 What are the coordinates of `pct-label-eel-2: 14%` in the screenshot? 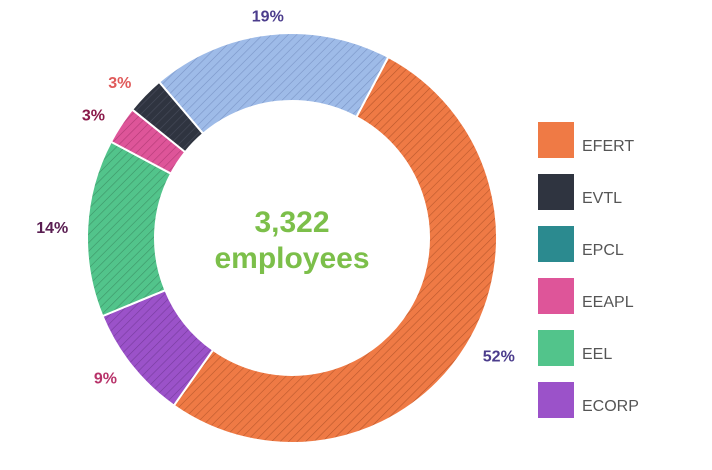 It's located at (52, 228).